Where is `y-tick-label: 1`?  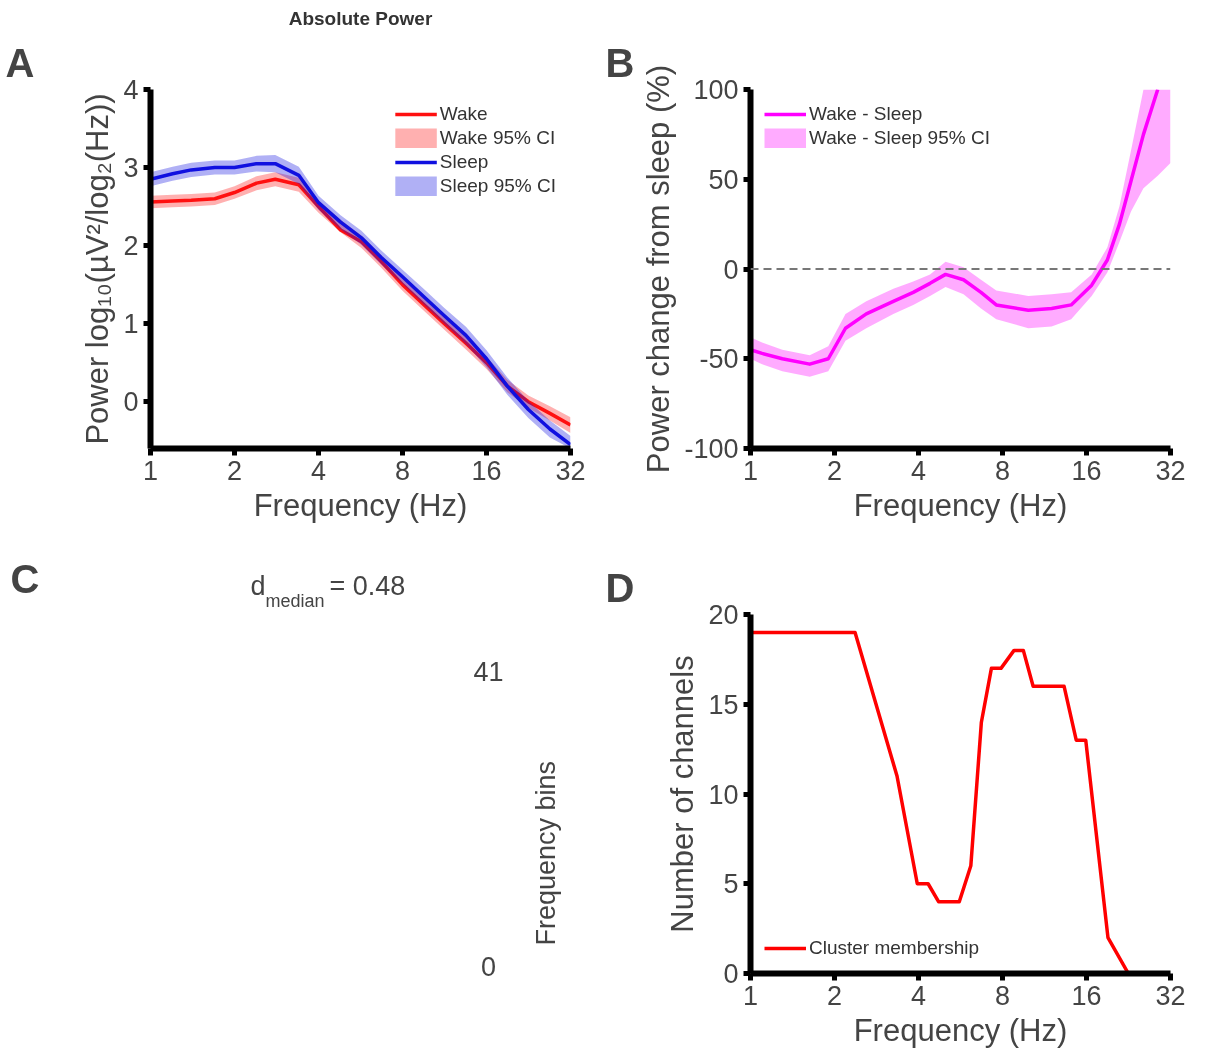
y-tick-label: 1 is located at coordinates (131, 324).